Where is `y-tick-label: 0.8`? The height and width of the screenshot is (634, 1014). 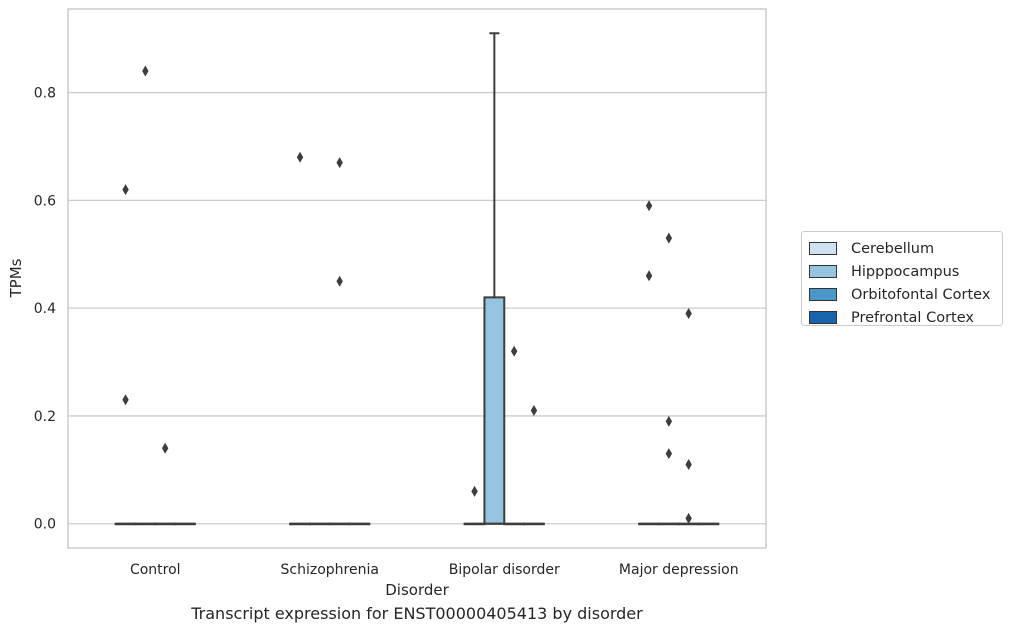 y-tick-label: 0.8 is located at coordinates (45, 94).